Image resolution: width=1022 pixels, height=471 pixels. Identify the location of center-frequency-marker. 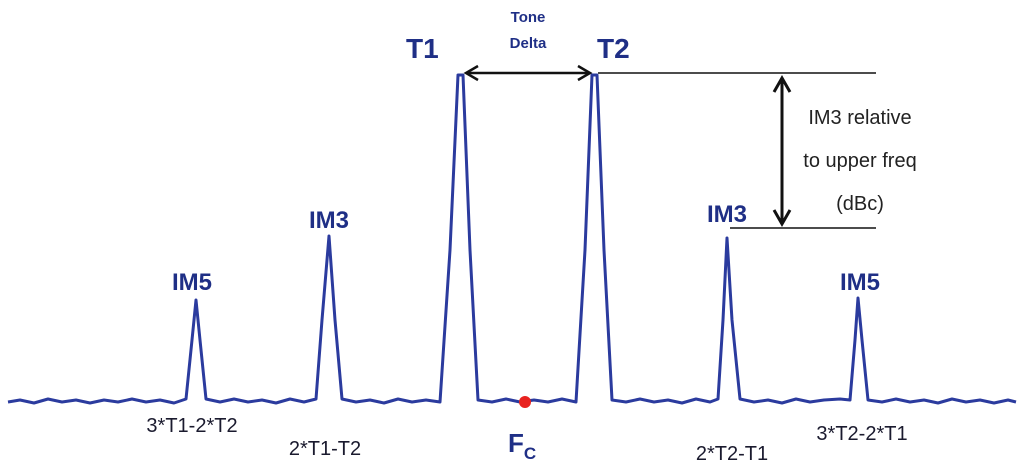
(525, 402).